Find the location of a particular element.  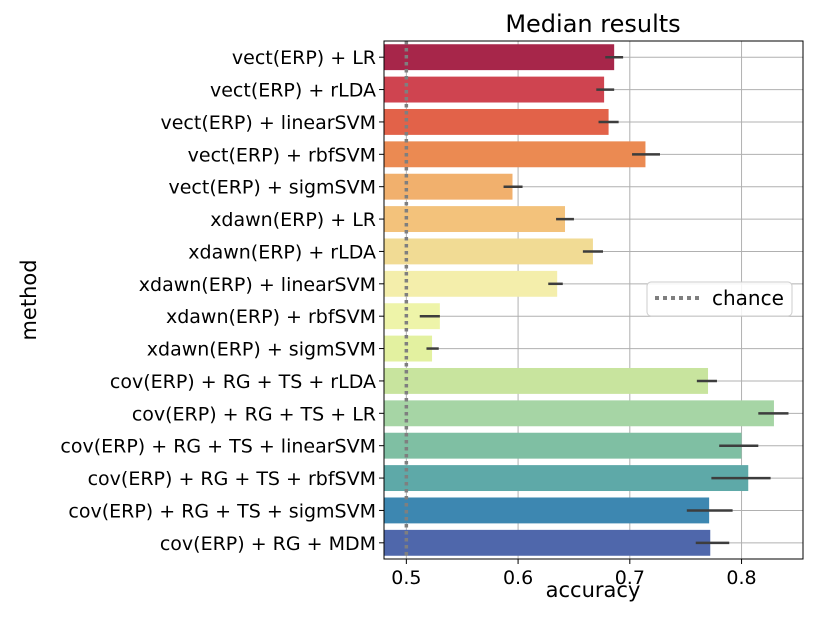

category-label: xdawn(ERP) + rbfSVM is located at coordinates (271, 317).